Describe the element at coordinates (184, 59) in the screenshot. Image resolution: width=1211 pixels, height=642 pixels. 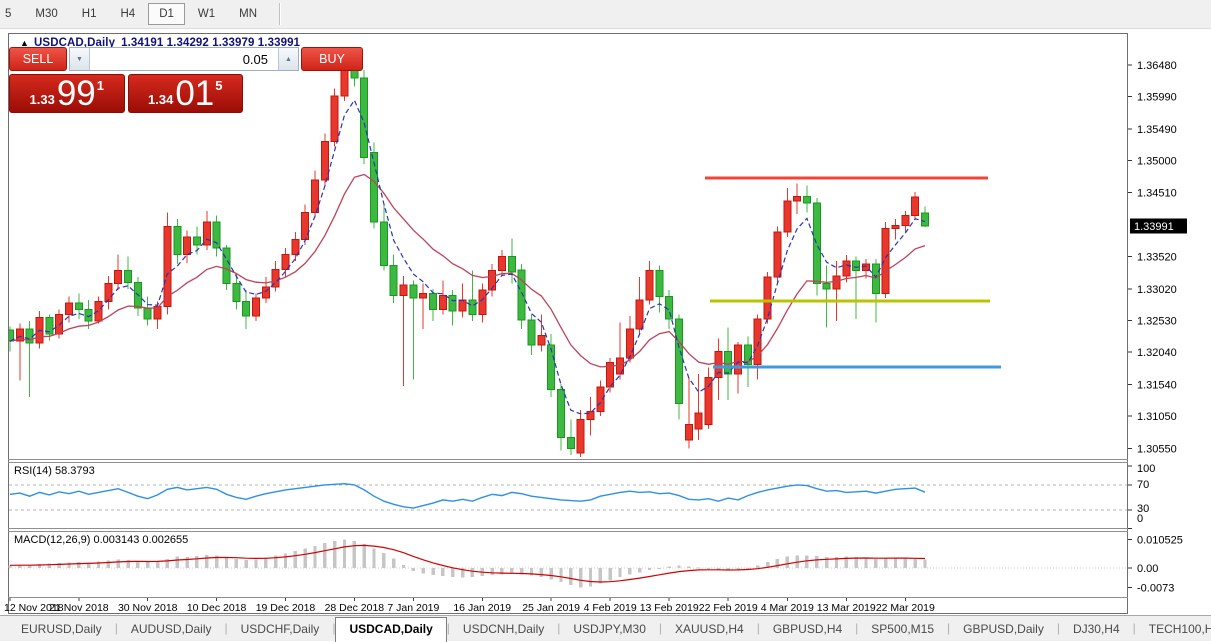
I see `volume-input` at that location.